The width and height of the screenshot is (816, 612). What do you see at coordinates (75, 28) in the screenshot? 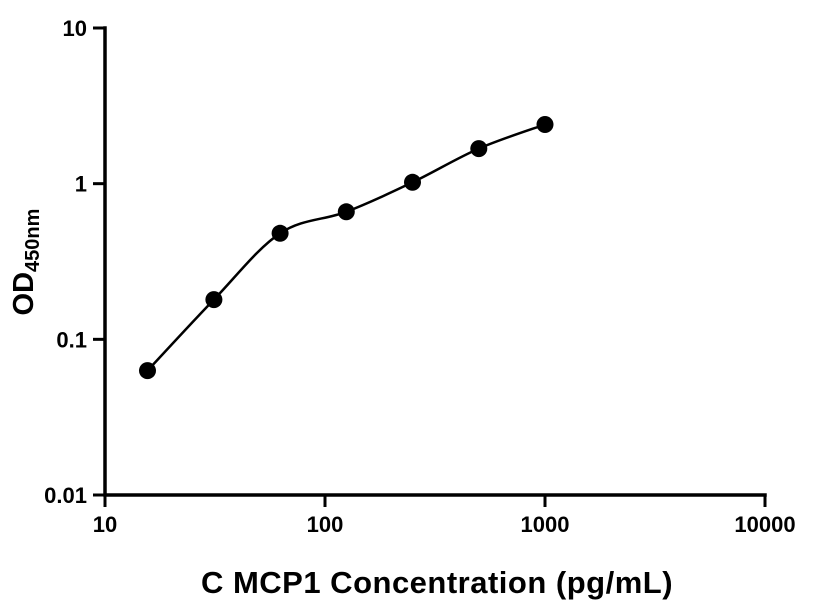
I see `y-axis-tick-label: 10` at bounding box center [75, 28].